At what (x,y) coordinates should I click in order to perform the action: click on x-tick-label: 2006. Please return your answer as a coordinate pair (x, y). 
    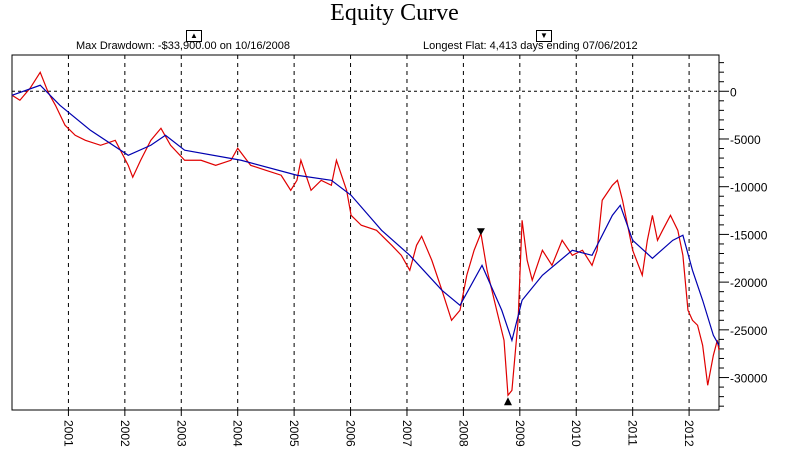
    Looking at the image, I should click on (351, 433).